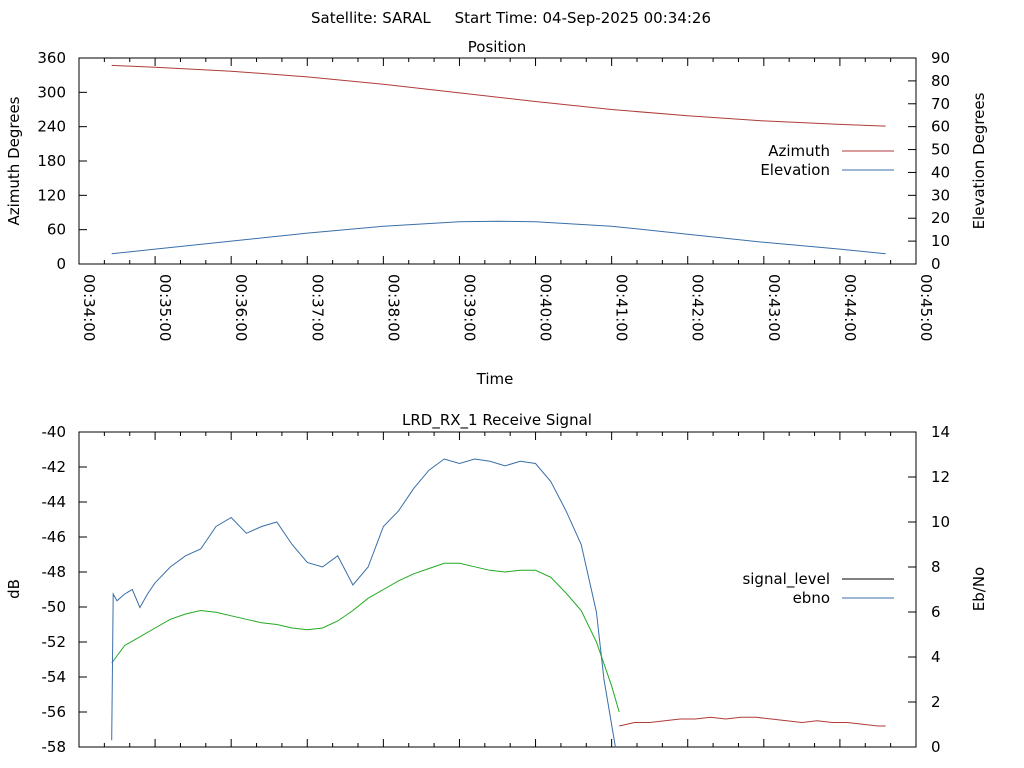 This screenshot has height=768, width=1024. Describe the element at coordinates (786, 579) in the screenshot. I see `legend-label-signal-level: signal_level` at that location.